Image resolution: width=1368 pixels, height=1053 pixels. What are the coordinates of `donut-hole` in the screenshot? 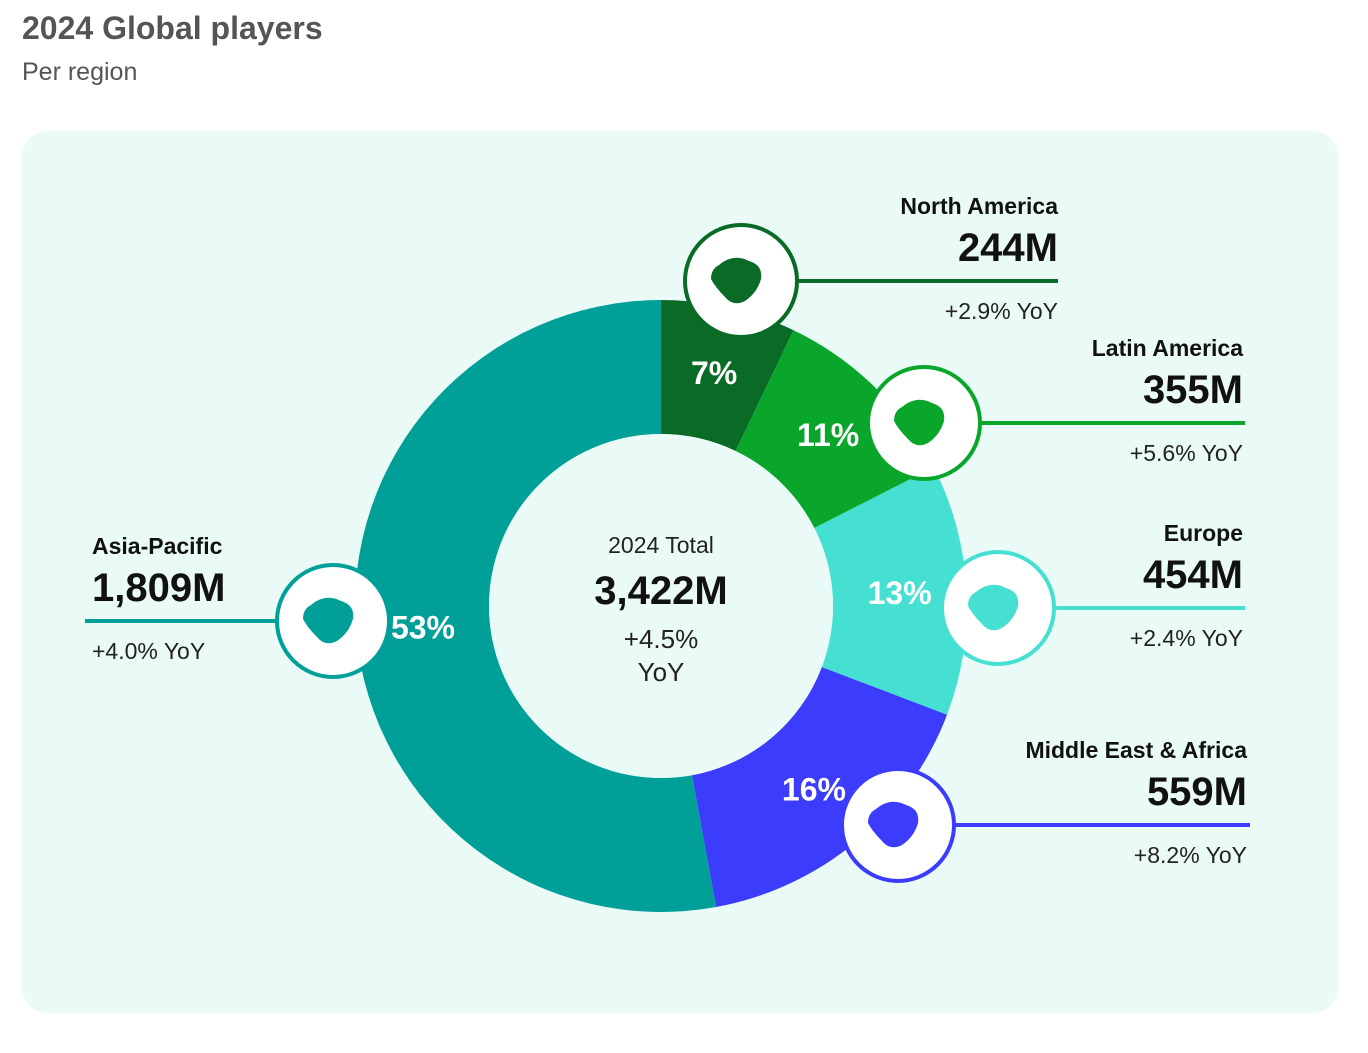 It's located at (661, 606).